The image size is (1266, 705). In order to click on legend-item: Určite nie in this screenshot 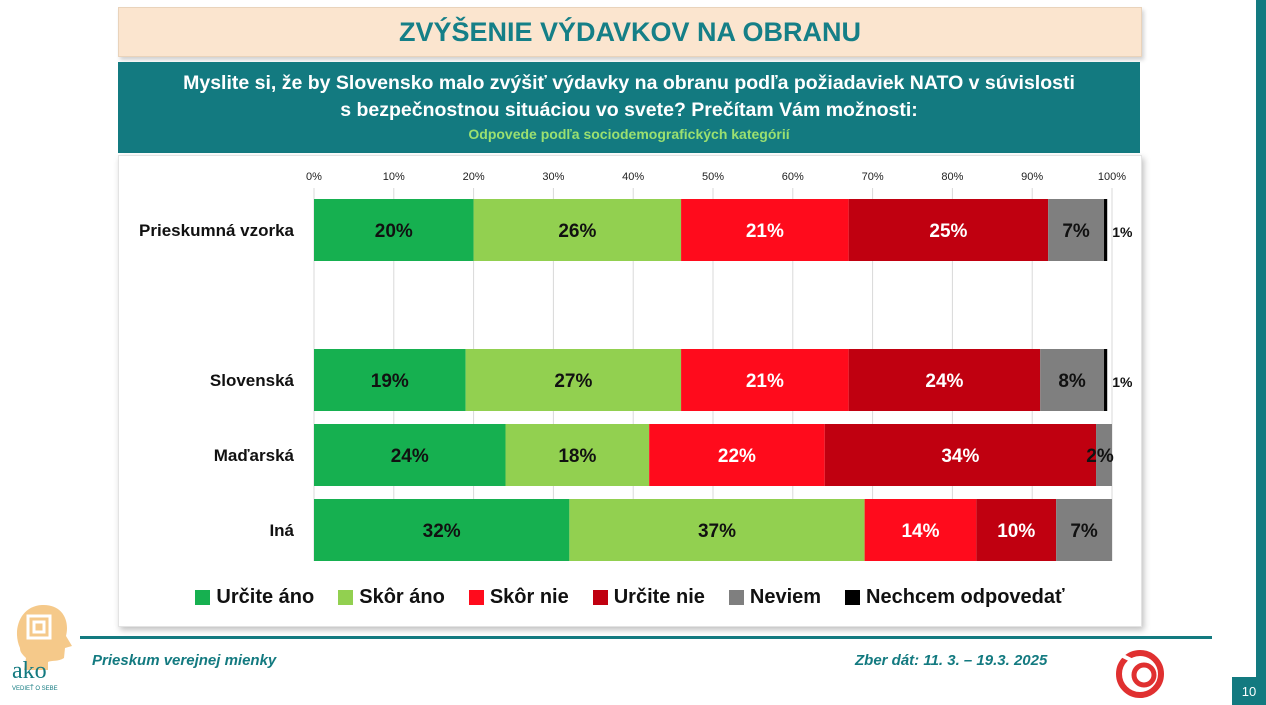, I will do `click(648, 597)`.